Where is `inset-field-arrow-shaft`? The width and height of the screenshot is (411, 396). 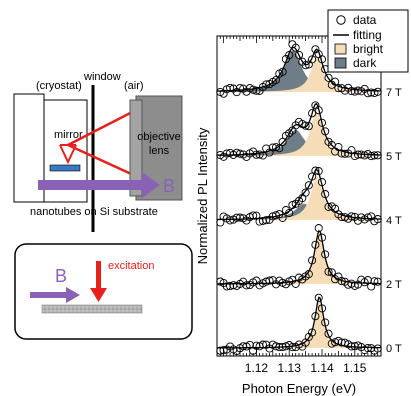 inset-field-arrow-shaft is located at coordinates (49, 295).